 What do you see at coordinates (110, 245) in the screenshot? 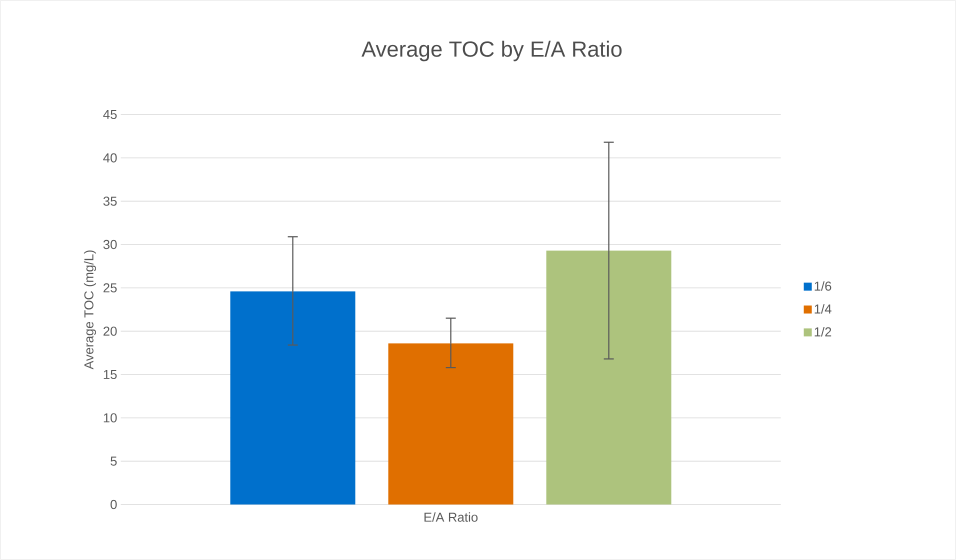
I see `y-tick-label: 30` at bounding box center [110, 245].